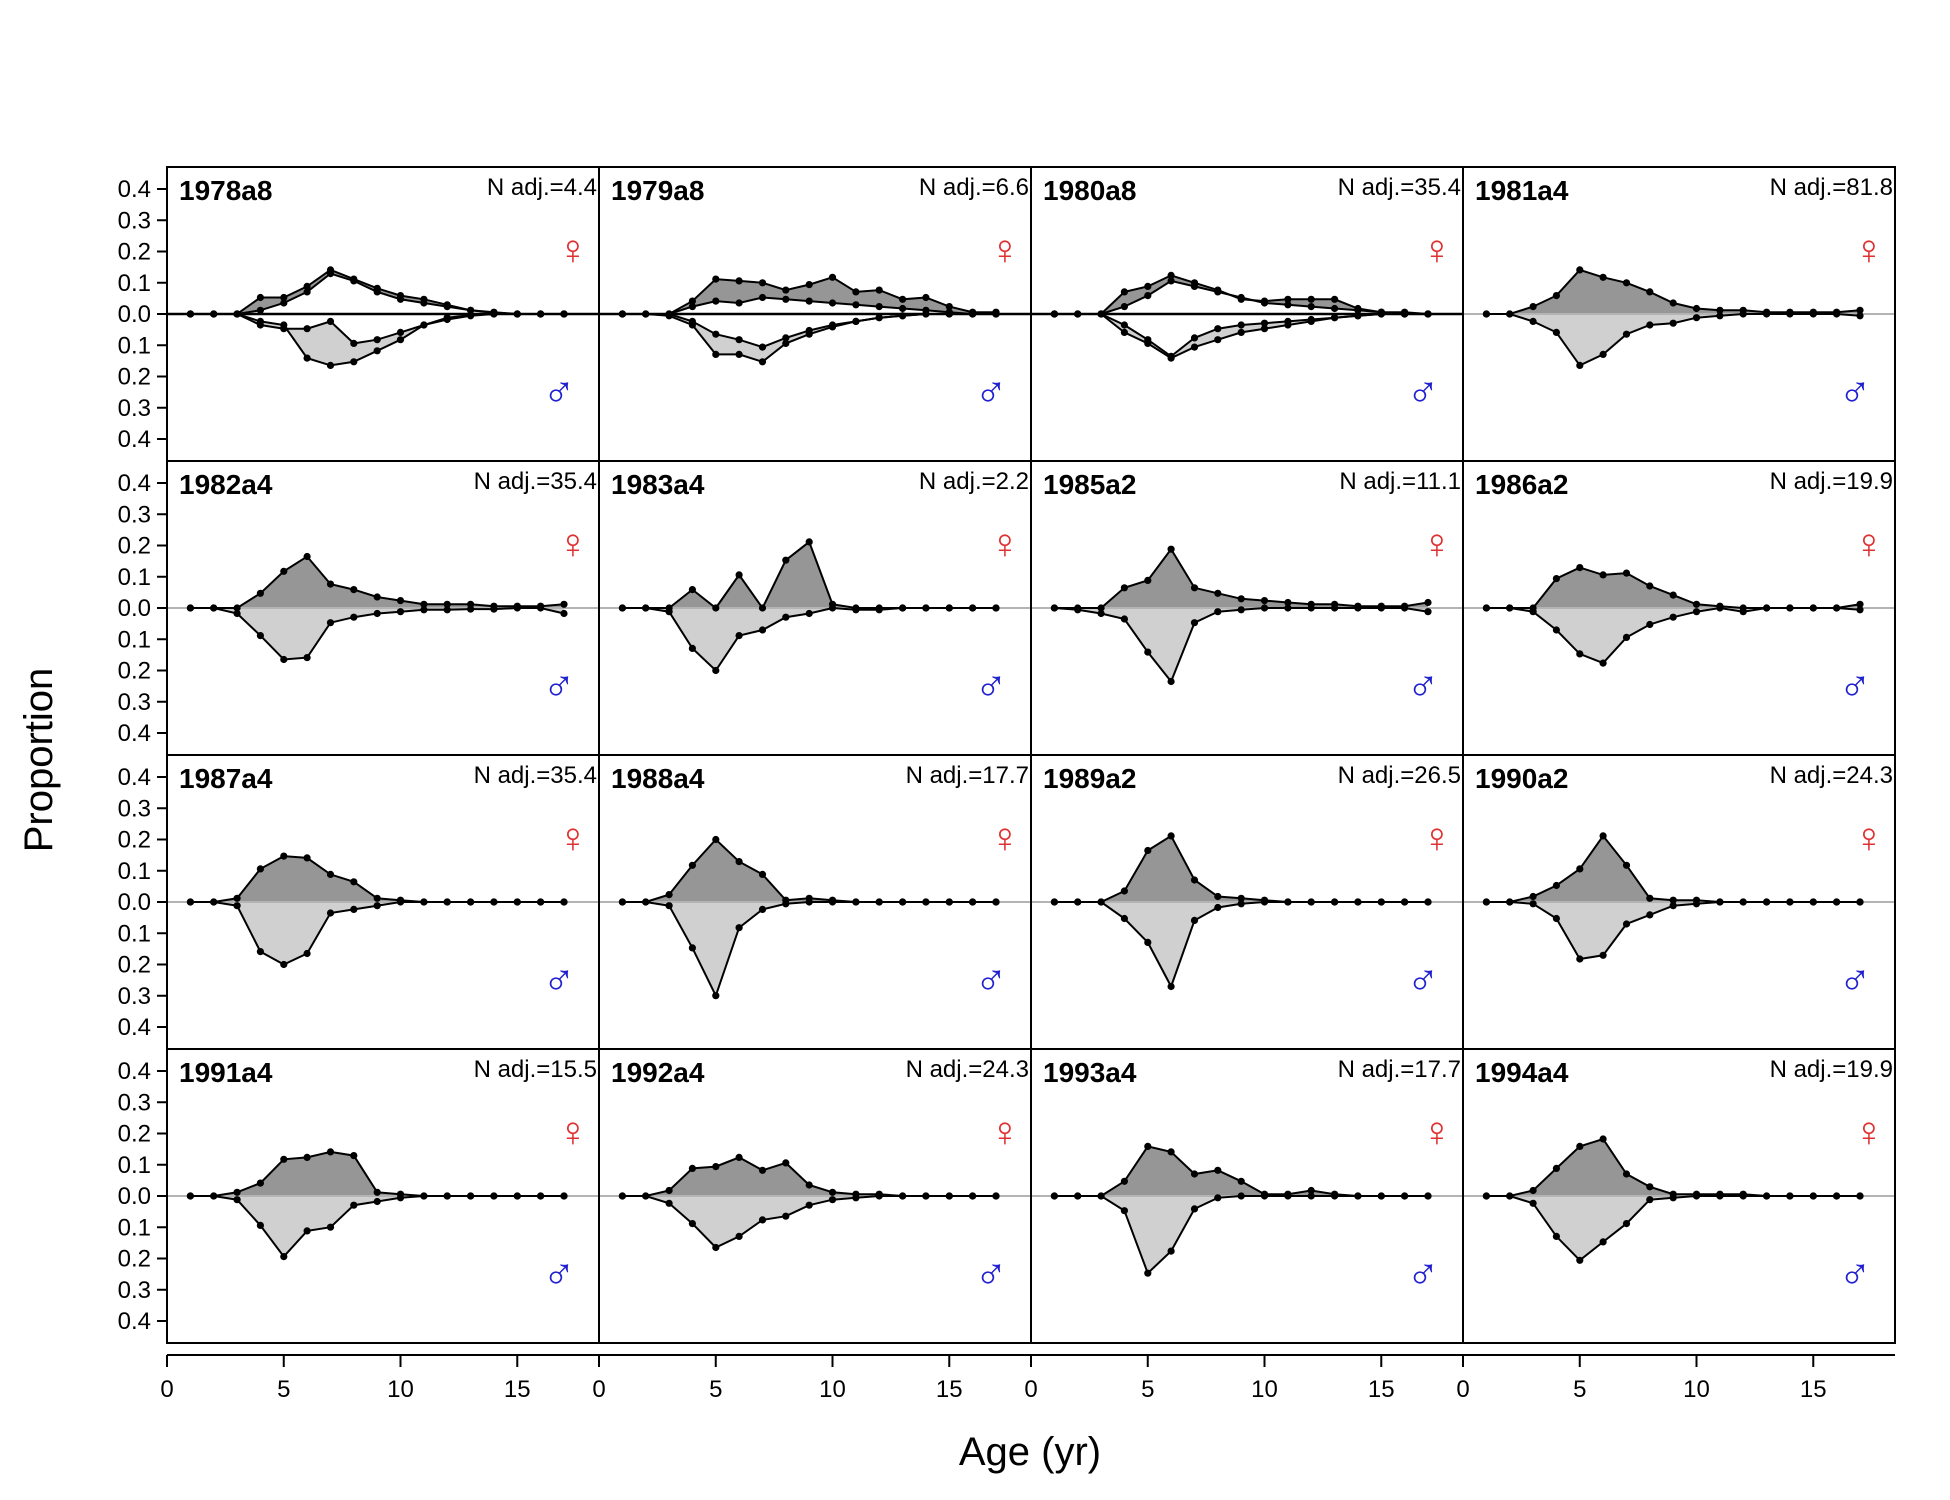  What do you see at coordinates (1673, 931) in the screenshot?
I see `male-series` at bounding box center [1673, 931].